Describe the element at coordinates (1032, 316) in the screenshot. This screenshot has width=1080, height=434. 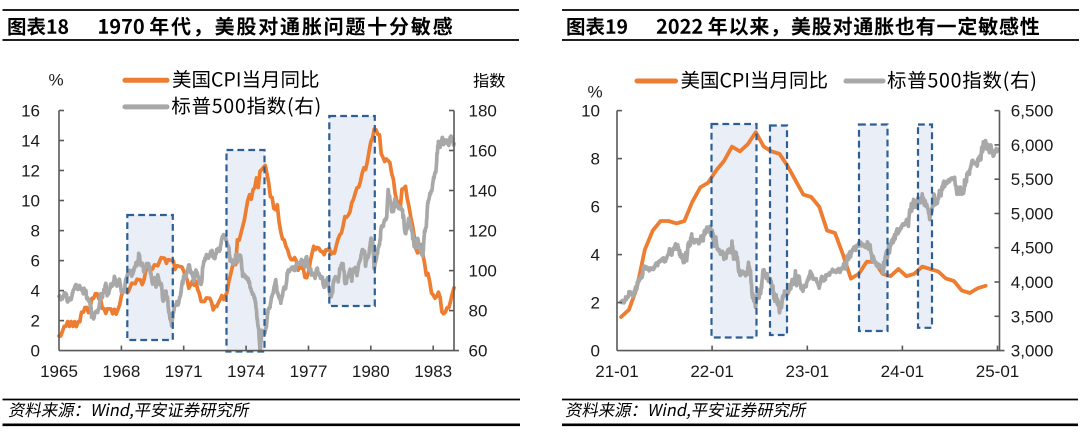
I see `svg-text: 3,500` at that location.